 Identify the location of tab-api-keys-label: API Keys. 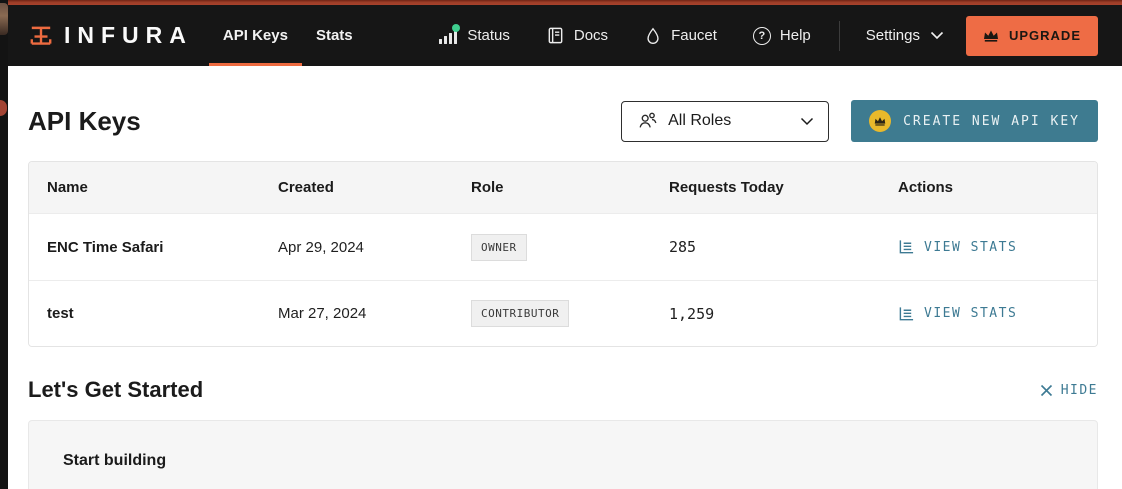
(255, 35).